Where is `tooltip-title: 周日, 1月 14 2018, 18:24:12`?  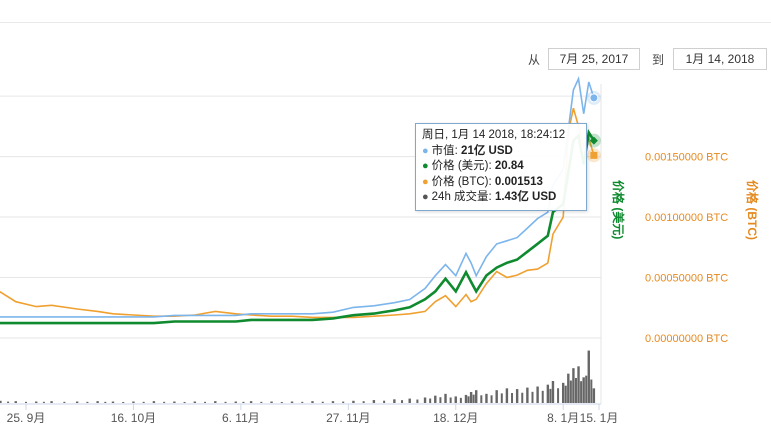 tooltip-title: 周日, 1月 14 2018, 18:24:12 is located at coordinates (494, 135).